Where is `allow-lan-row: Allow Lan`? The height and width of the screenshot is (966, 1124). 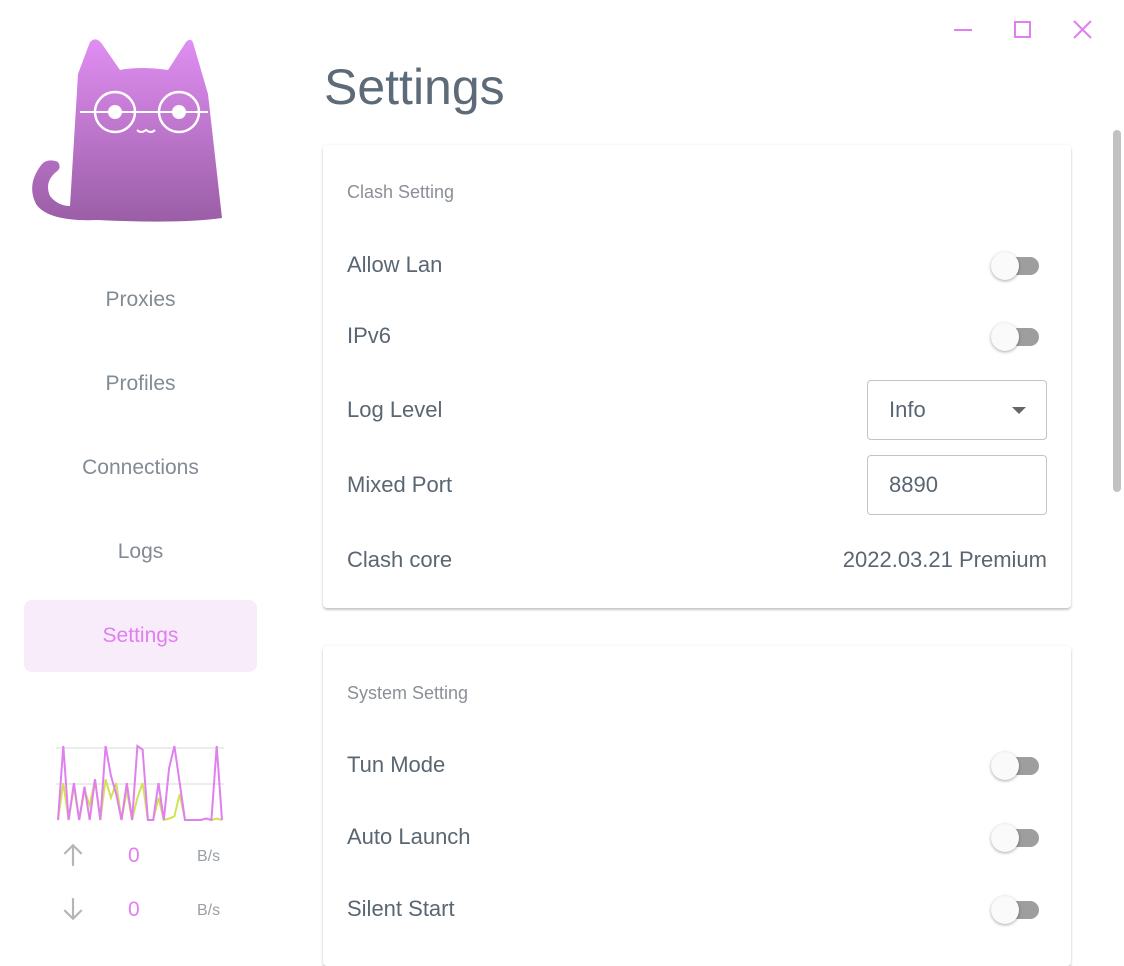 allow-lan-row: Allow Lan is located at coordinates (697, 265).